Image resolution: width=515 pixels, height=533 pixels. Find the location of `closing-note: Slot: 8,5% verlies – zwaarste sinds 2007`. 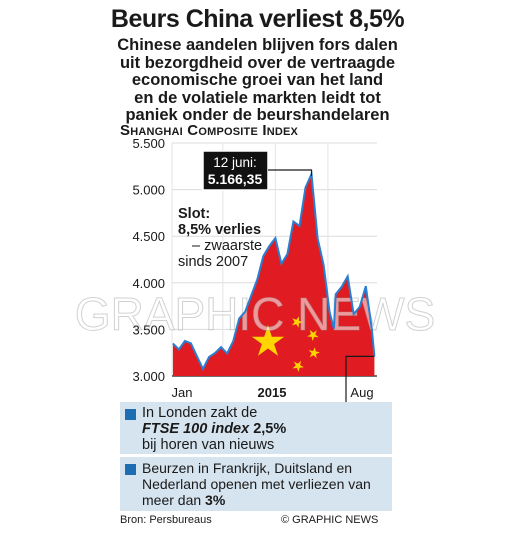

closing-note: Slot: 8,5% verlies – zwaarste sinds 2007 is located at coordinates (220, 238).